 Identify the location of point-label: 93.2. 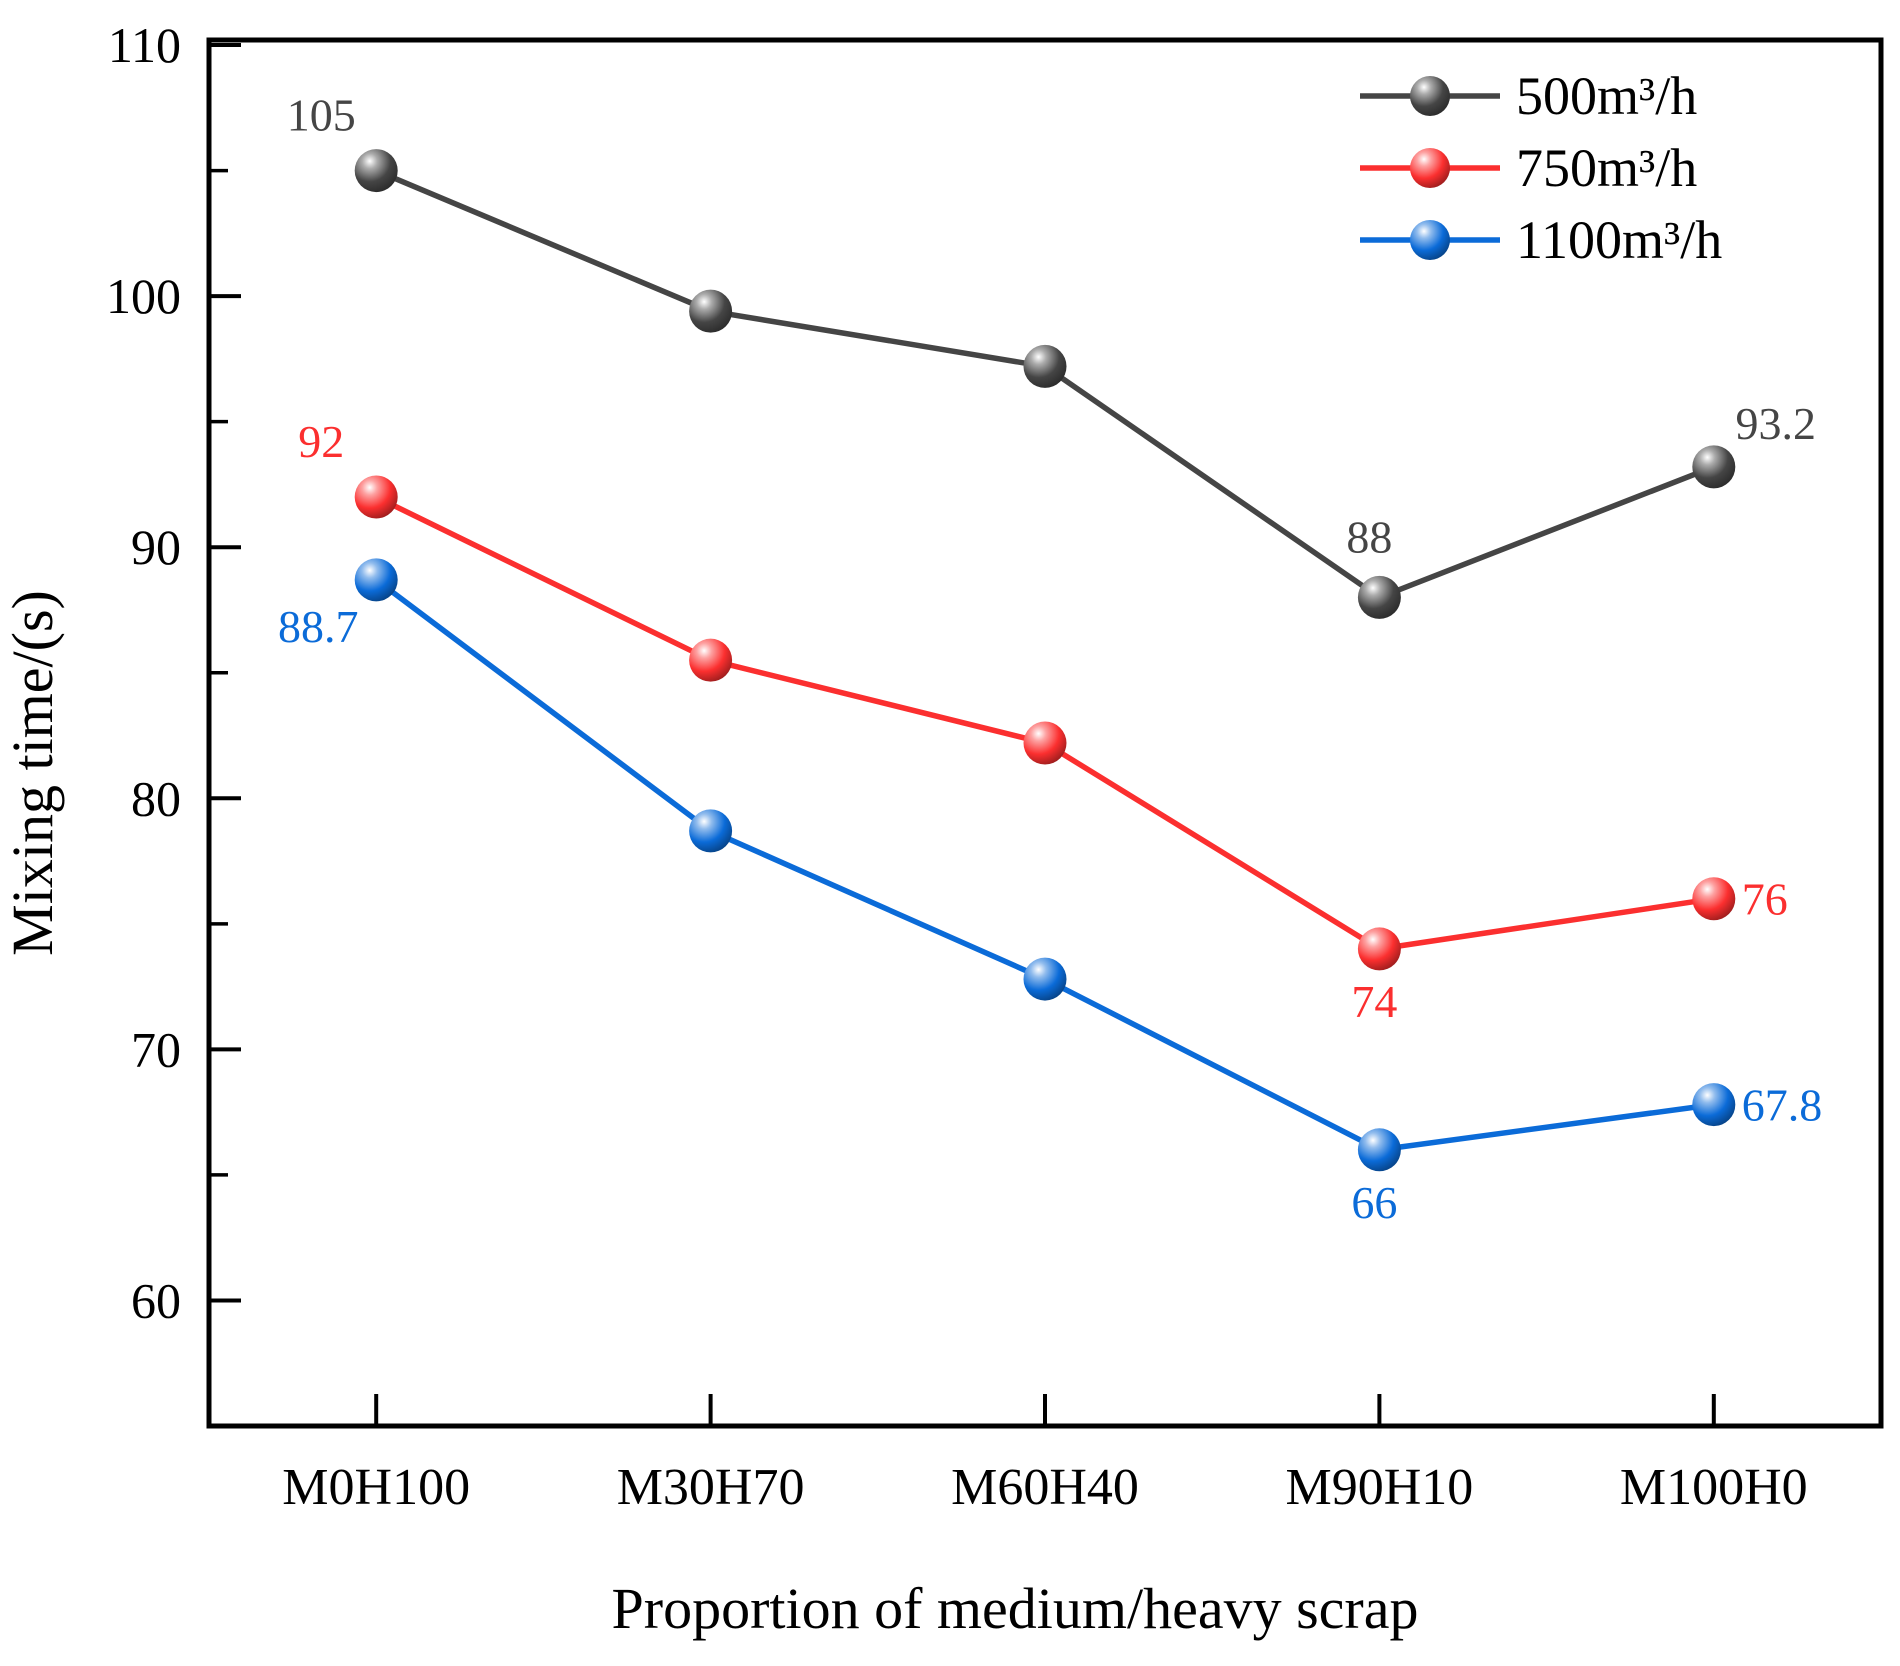
(1776, 423).